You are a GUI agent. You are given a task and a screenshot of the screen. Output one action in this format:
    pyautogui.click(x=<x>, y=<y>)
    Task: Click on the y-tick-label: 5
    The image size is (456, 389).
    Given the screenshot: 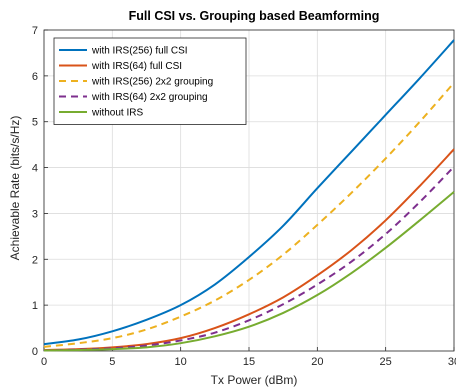 What is the action you would take?
    pyautogui.click(x=35, y=123)
    